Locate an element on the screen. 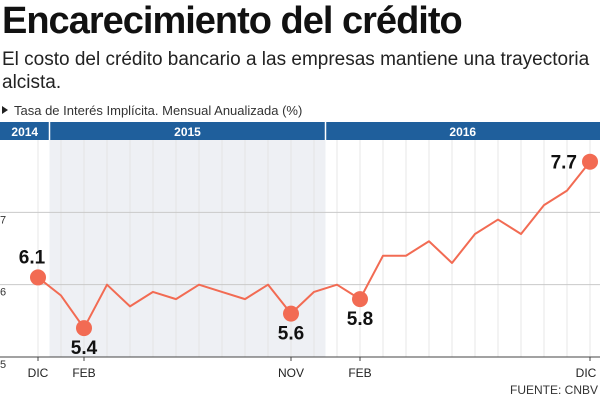  y-tick-label: 5 is located at coordinates (3, 365).